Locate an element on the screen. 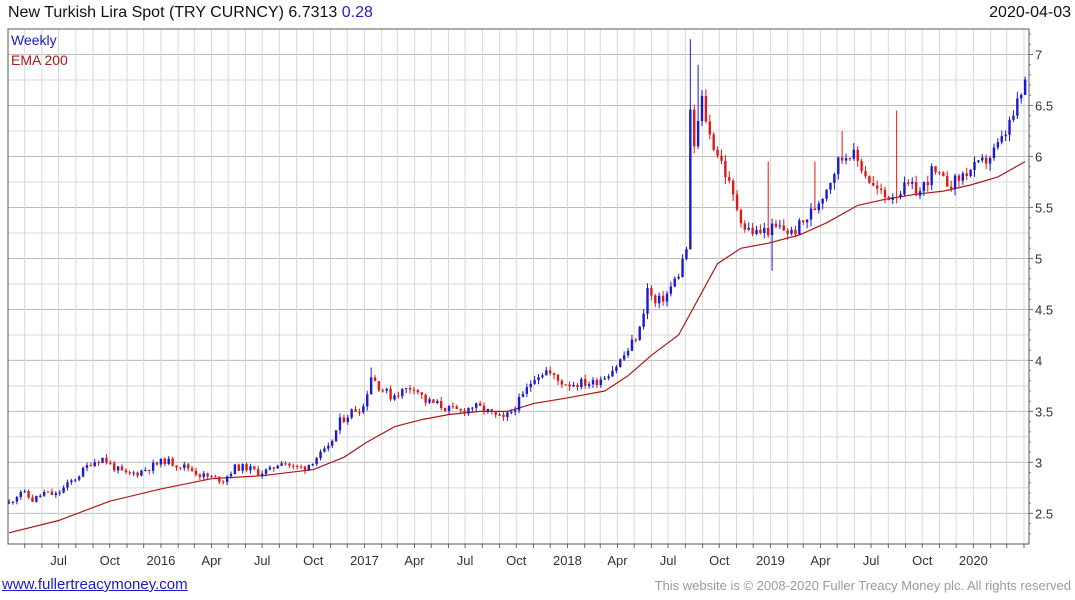  y-tick-label: 5.5 is located at coordinates (1044, 207).